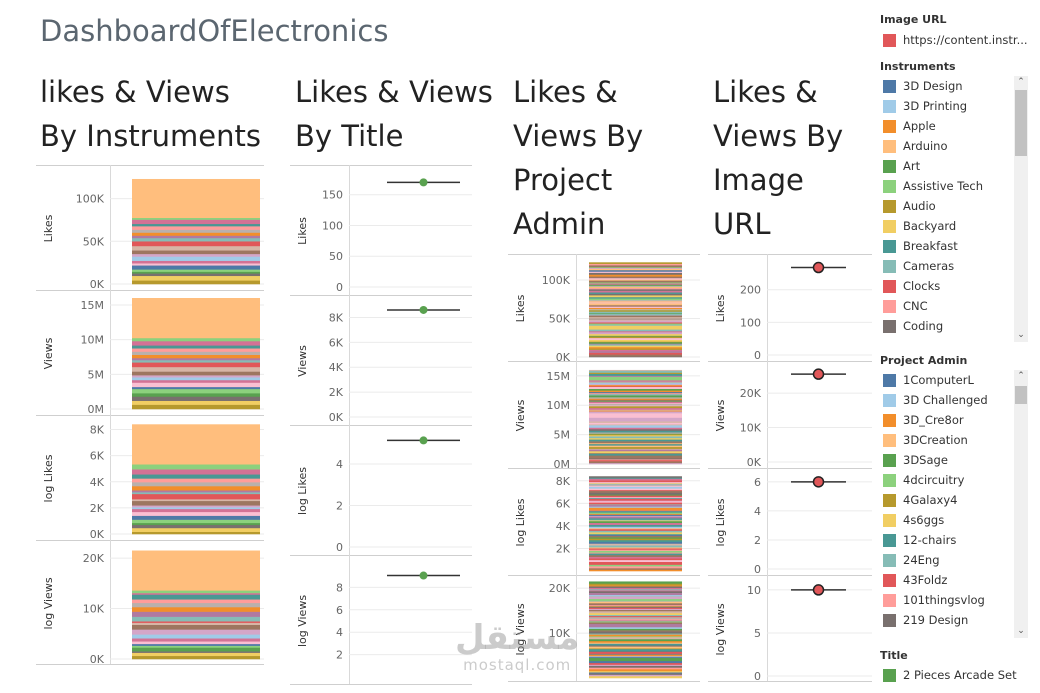 The height and width of the screenshot is (693, 1040). Describe the element at coordinates (150, 478) in the screenshot. I see `chart-panel: 0K 2K 4K 6K 8K log Likes` at that location.